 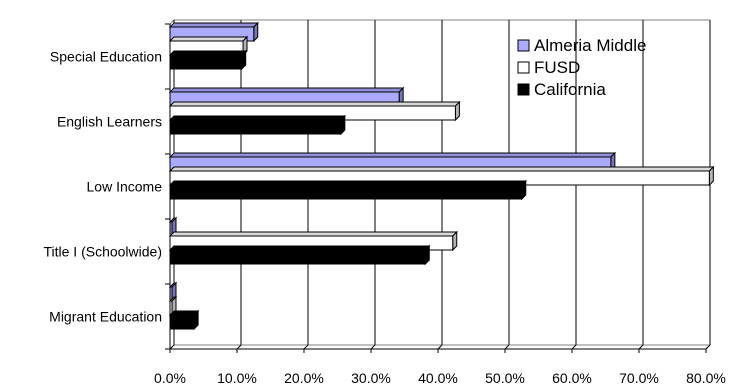 I want to click on x-tick-label-7: 70.0%, so click(x=639, y=378).